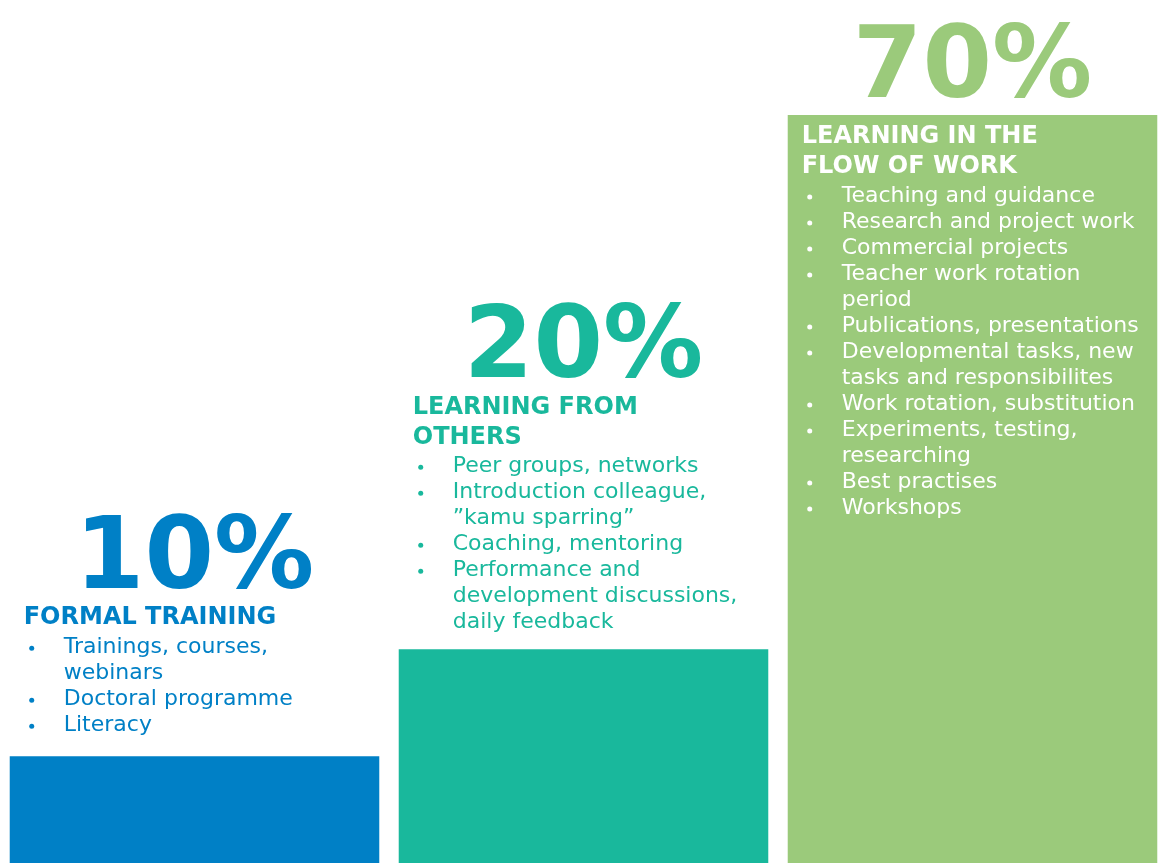  What do you see at coordinates (990, 350) in the screenshot?
I see `text: Teaching and guidance Research and project work Commercial projects Teacher work rotation period Publications, presentations Developmental tasks, new tasks and responsibilites Work rotation, substitution Experiments, testing, researching Best practises Workshops` at bounding box center [990, 350].